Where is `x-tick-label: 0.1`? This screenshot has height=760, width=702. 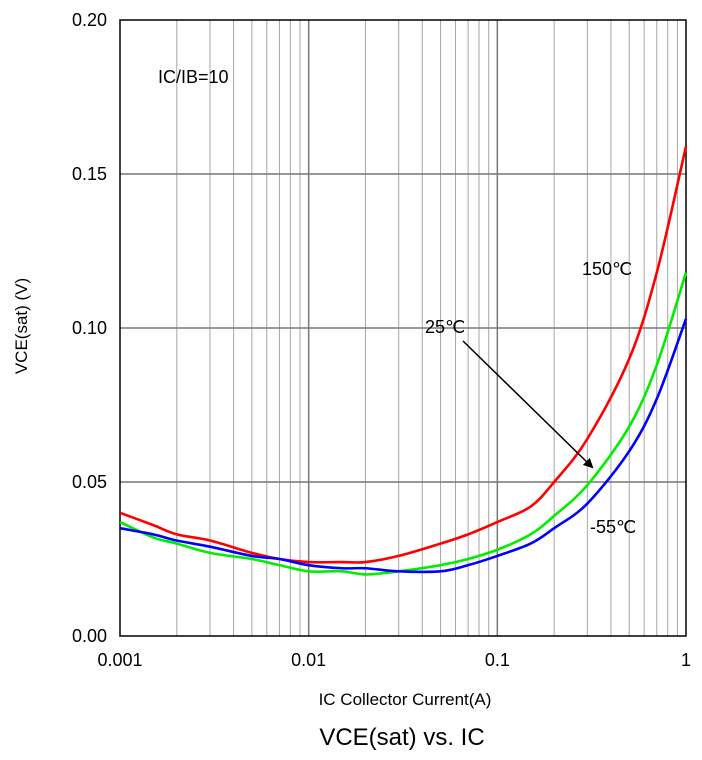 x-tick-label: 0.1 is located at coordinates (497, 660).